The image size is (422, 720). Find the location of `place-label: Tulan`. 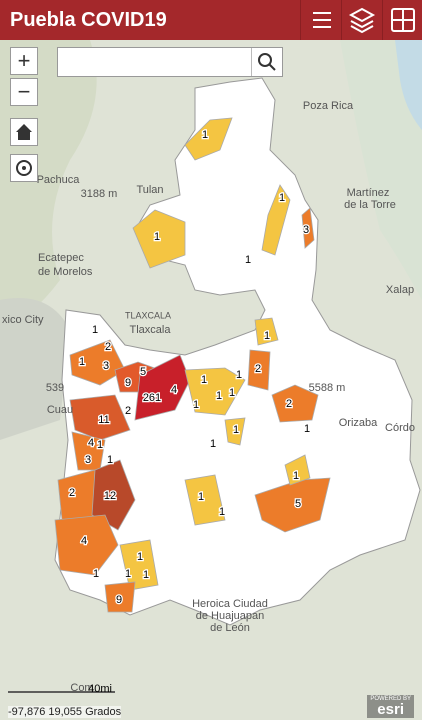

place-label: Tulan is located at coordinates (149, 190).